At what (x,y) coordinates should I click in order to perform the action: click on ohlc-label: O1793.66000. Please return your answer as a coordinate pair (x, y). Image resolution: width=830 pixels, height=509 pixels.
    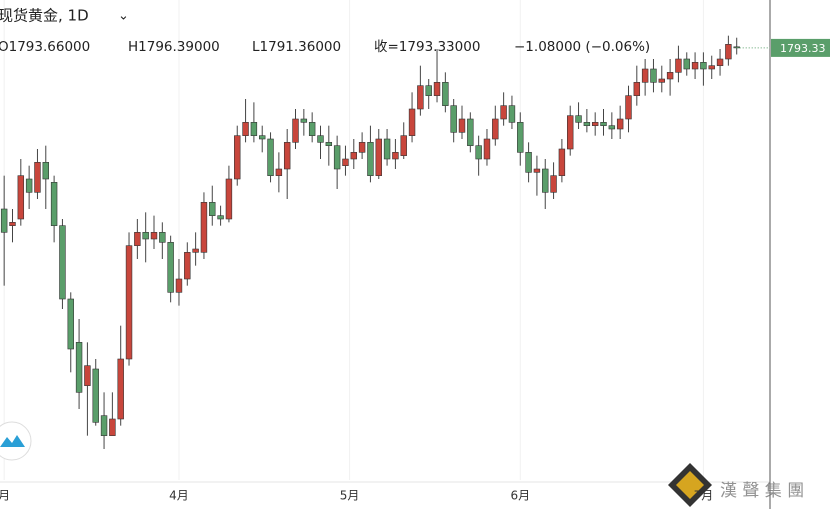
    Looking at the image, I should click on (45, 47).